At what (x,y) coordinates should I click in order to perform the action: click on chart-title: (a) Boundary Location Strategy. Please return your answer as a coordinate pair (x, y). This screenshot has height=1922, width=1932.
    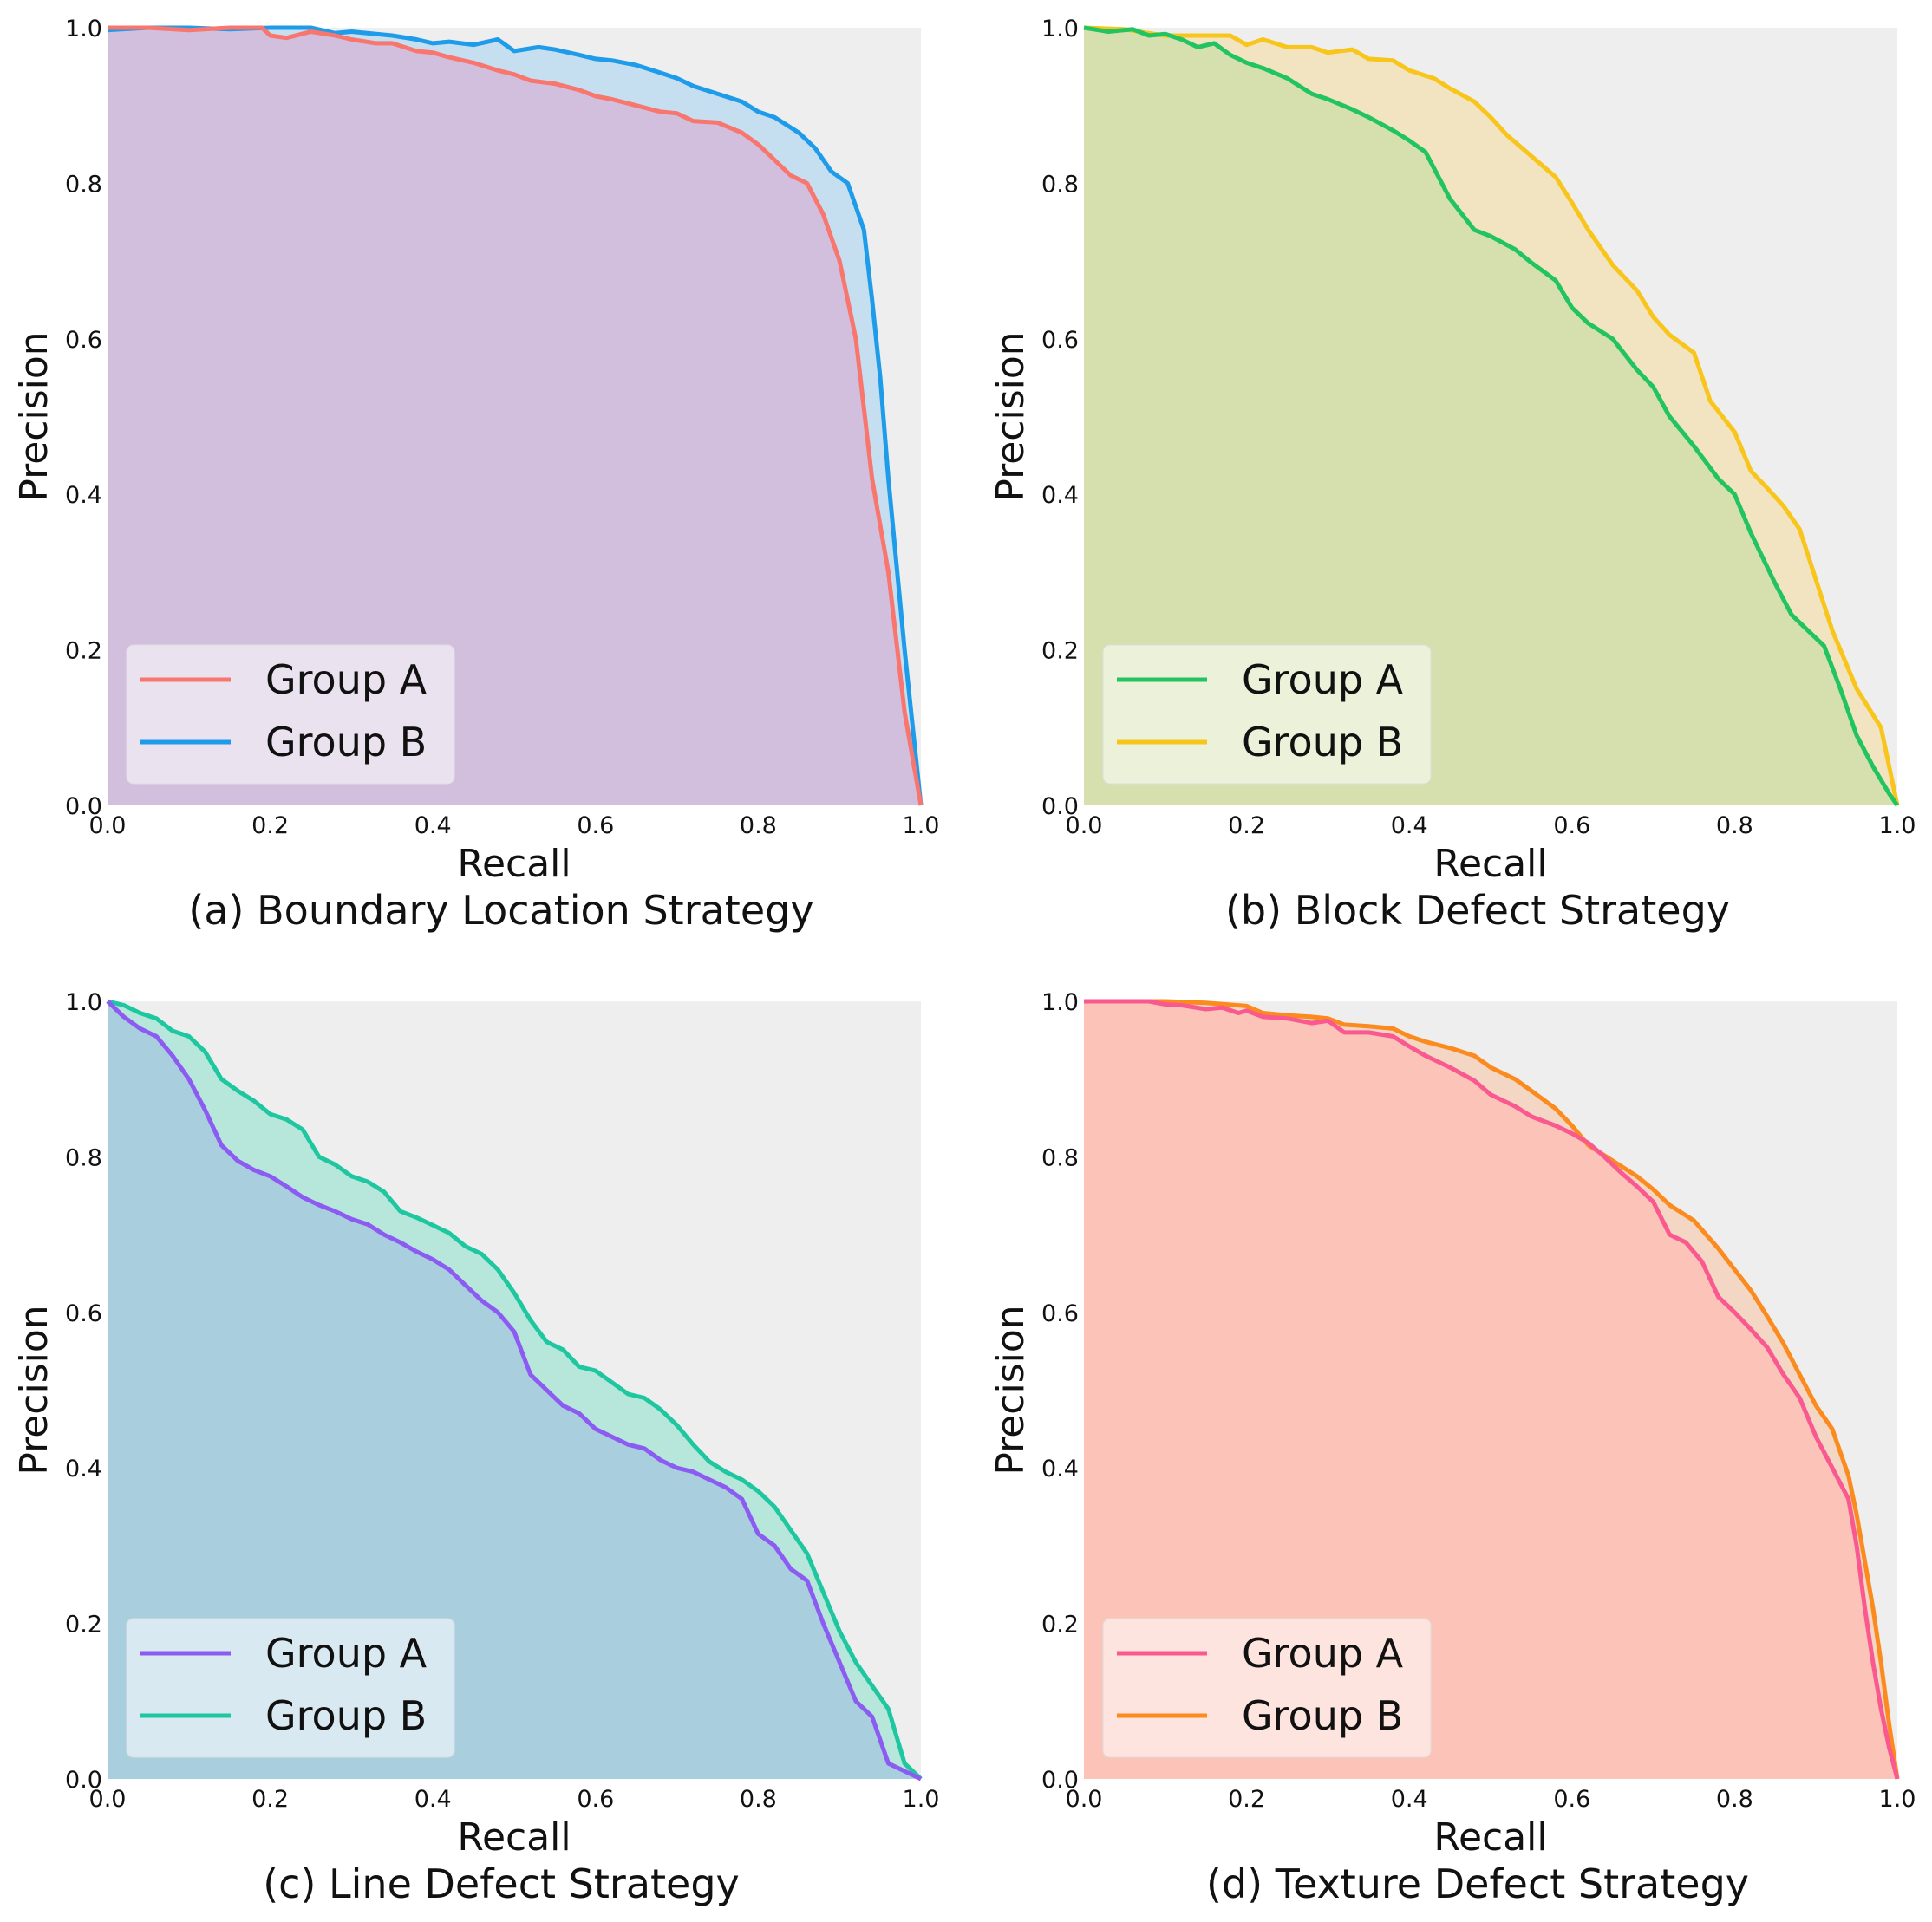
    Looking at the image, I should click on (500, 910).